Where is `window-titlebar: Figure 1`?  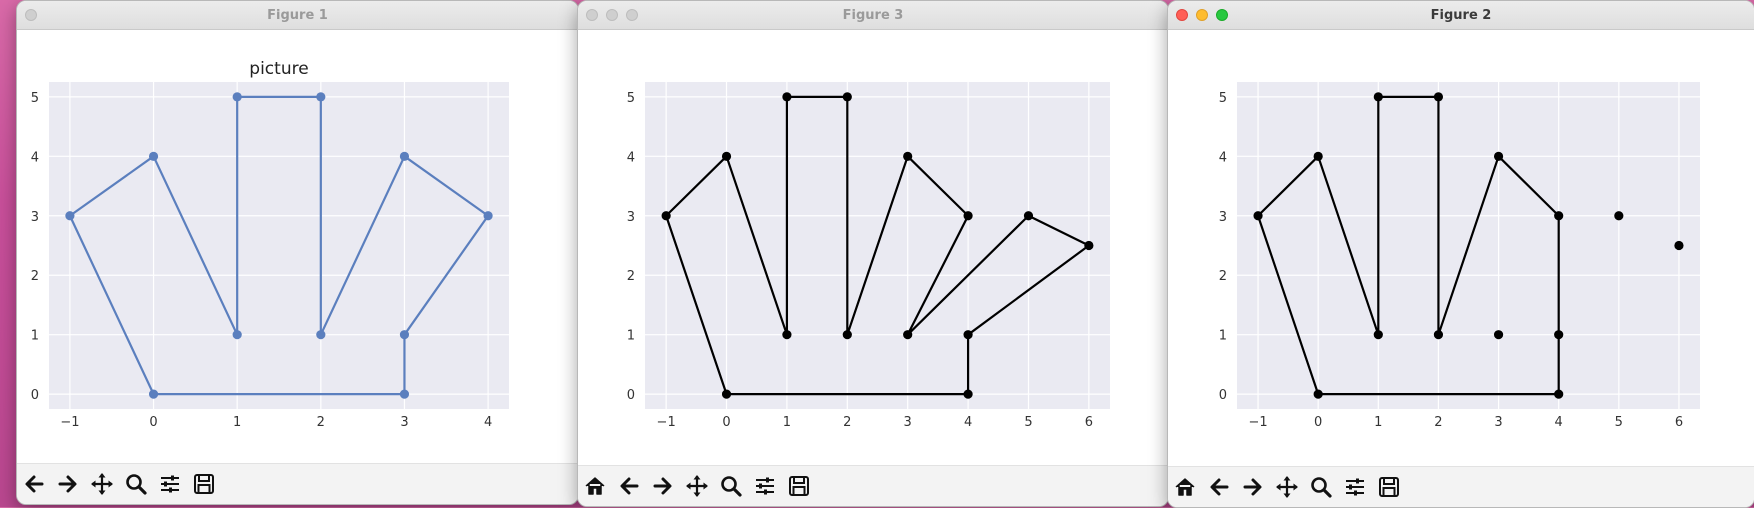 window-titlebar: Figure 1 is located at coordinates (297, 15).